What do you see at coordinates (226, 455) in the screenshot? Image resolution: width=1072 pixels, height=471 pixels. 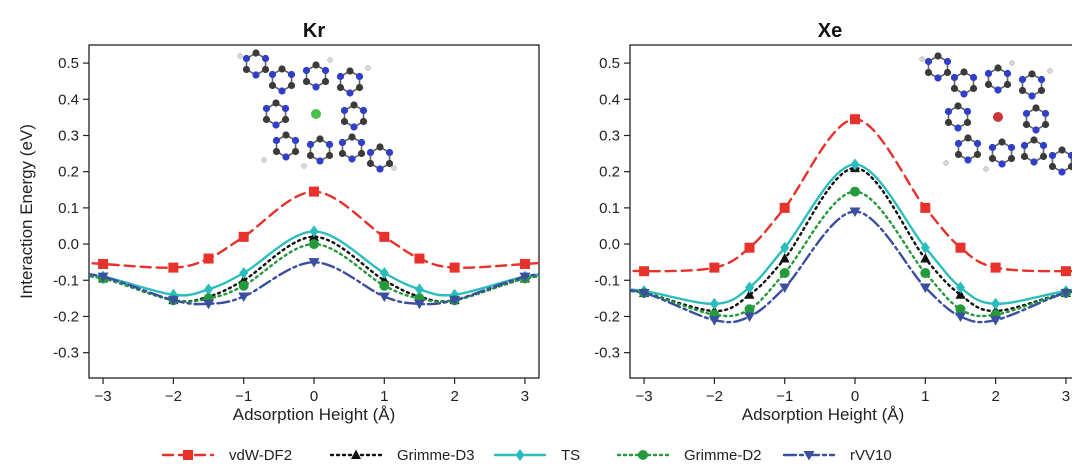 I see `legend-item-vdw-df2: vdW-DF2` at bounding box center [226, 455].